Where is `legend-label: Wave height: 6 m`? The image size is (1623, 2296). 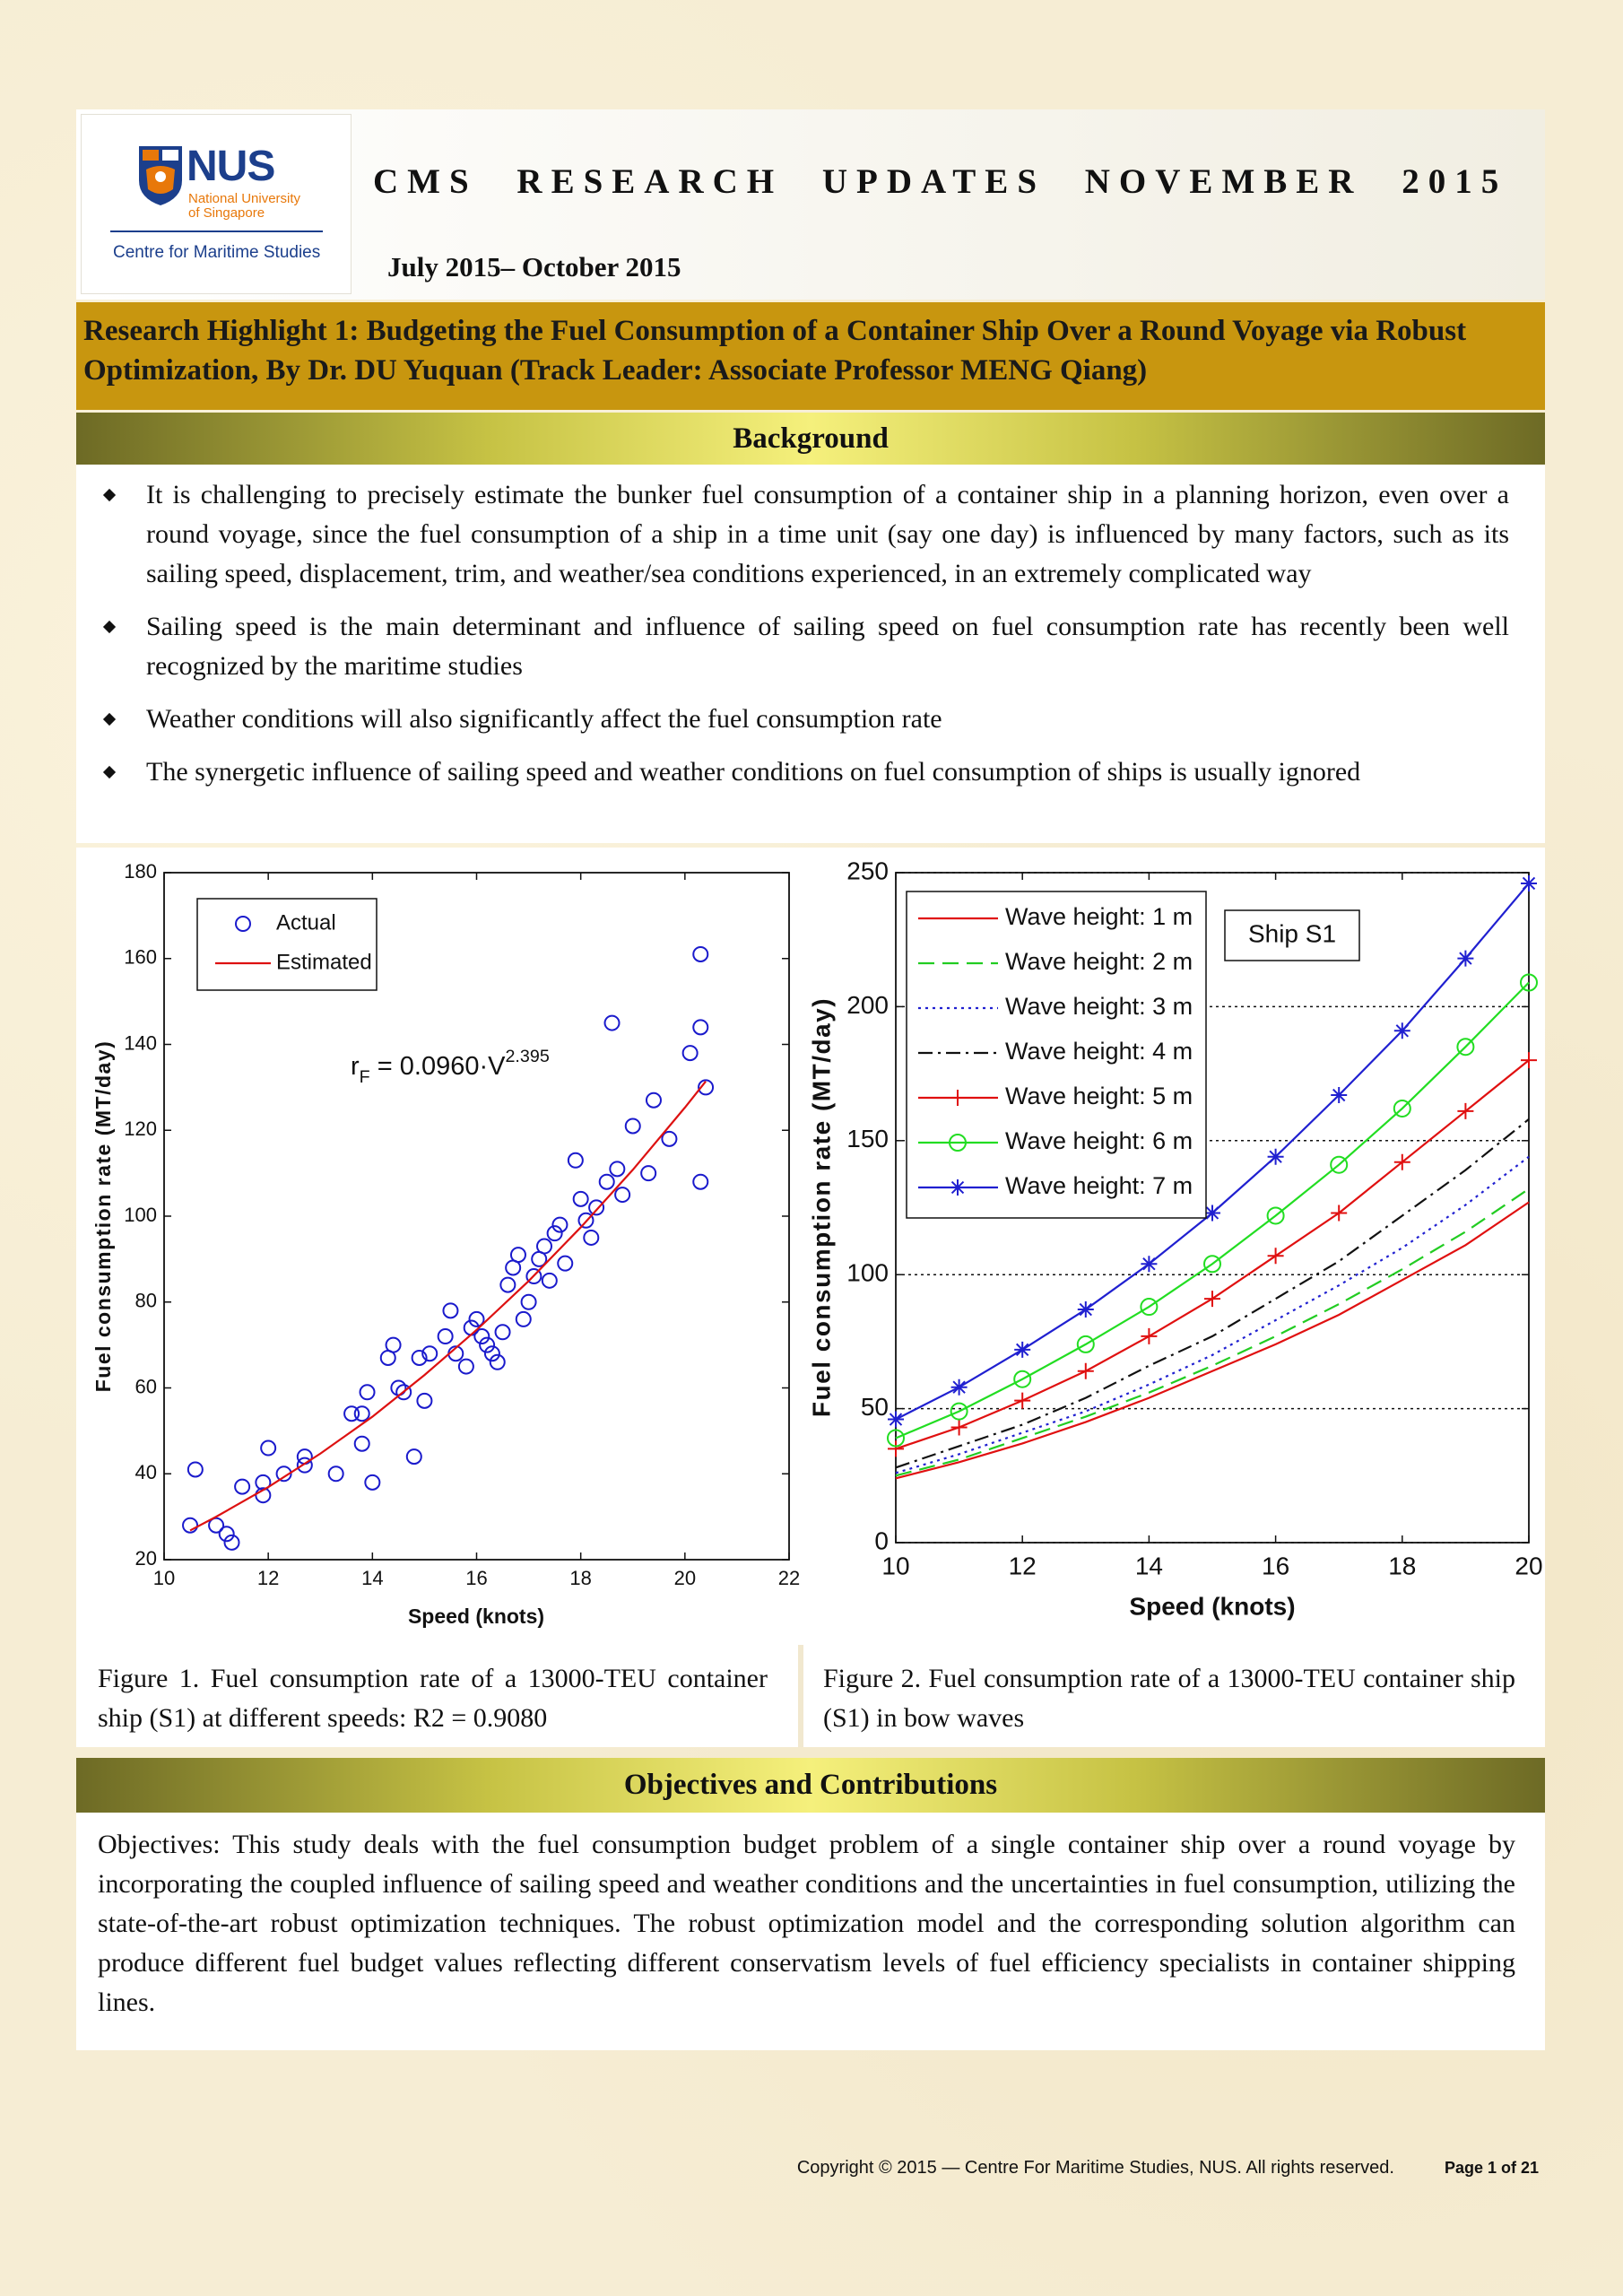
legend-label: Wave height: 6 m is located at coordinates (1099, 1140).